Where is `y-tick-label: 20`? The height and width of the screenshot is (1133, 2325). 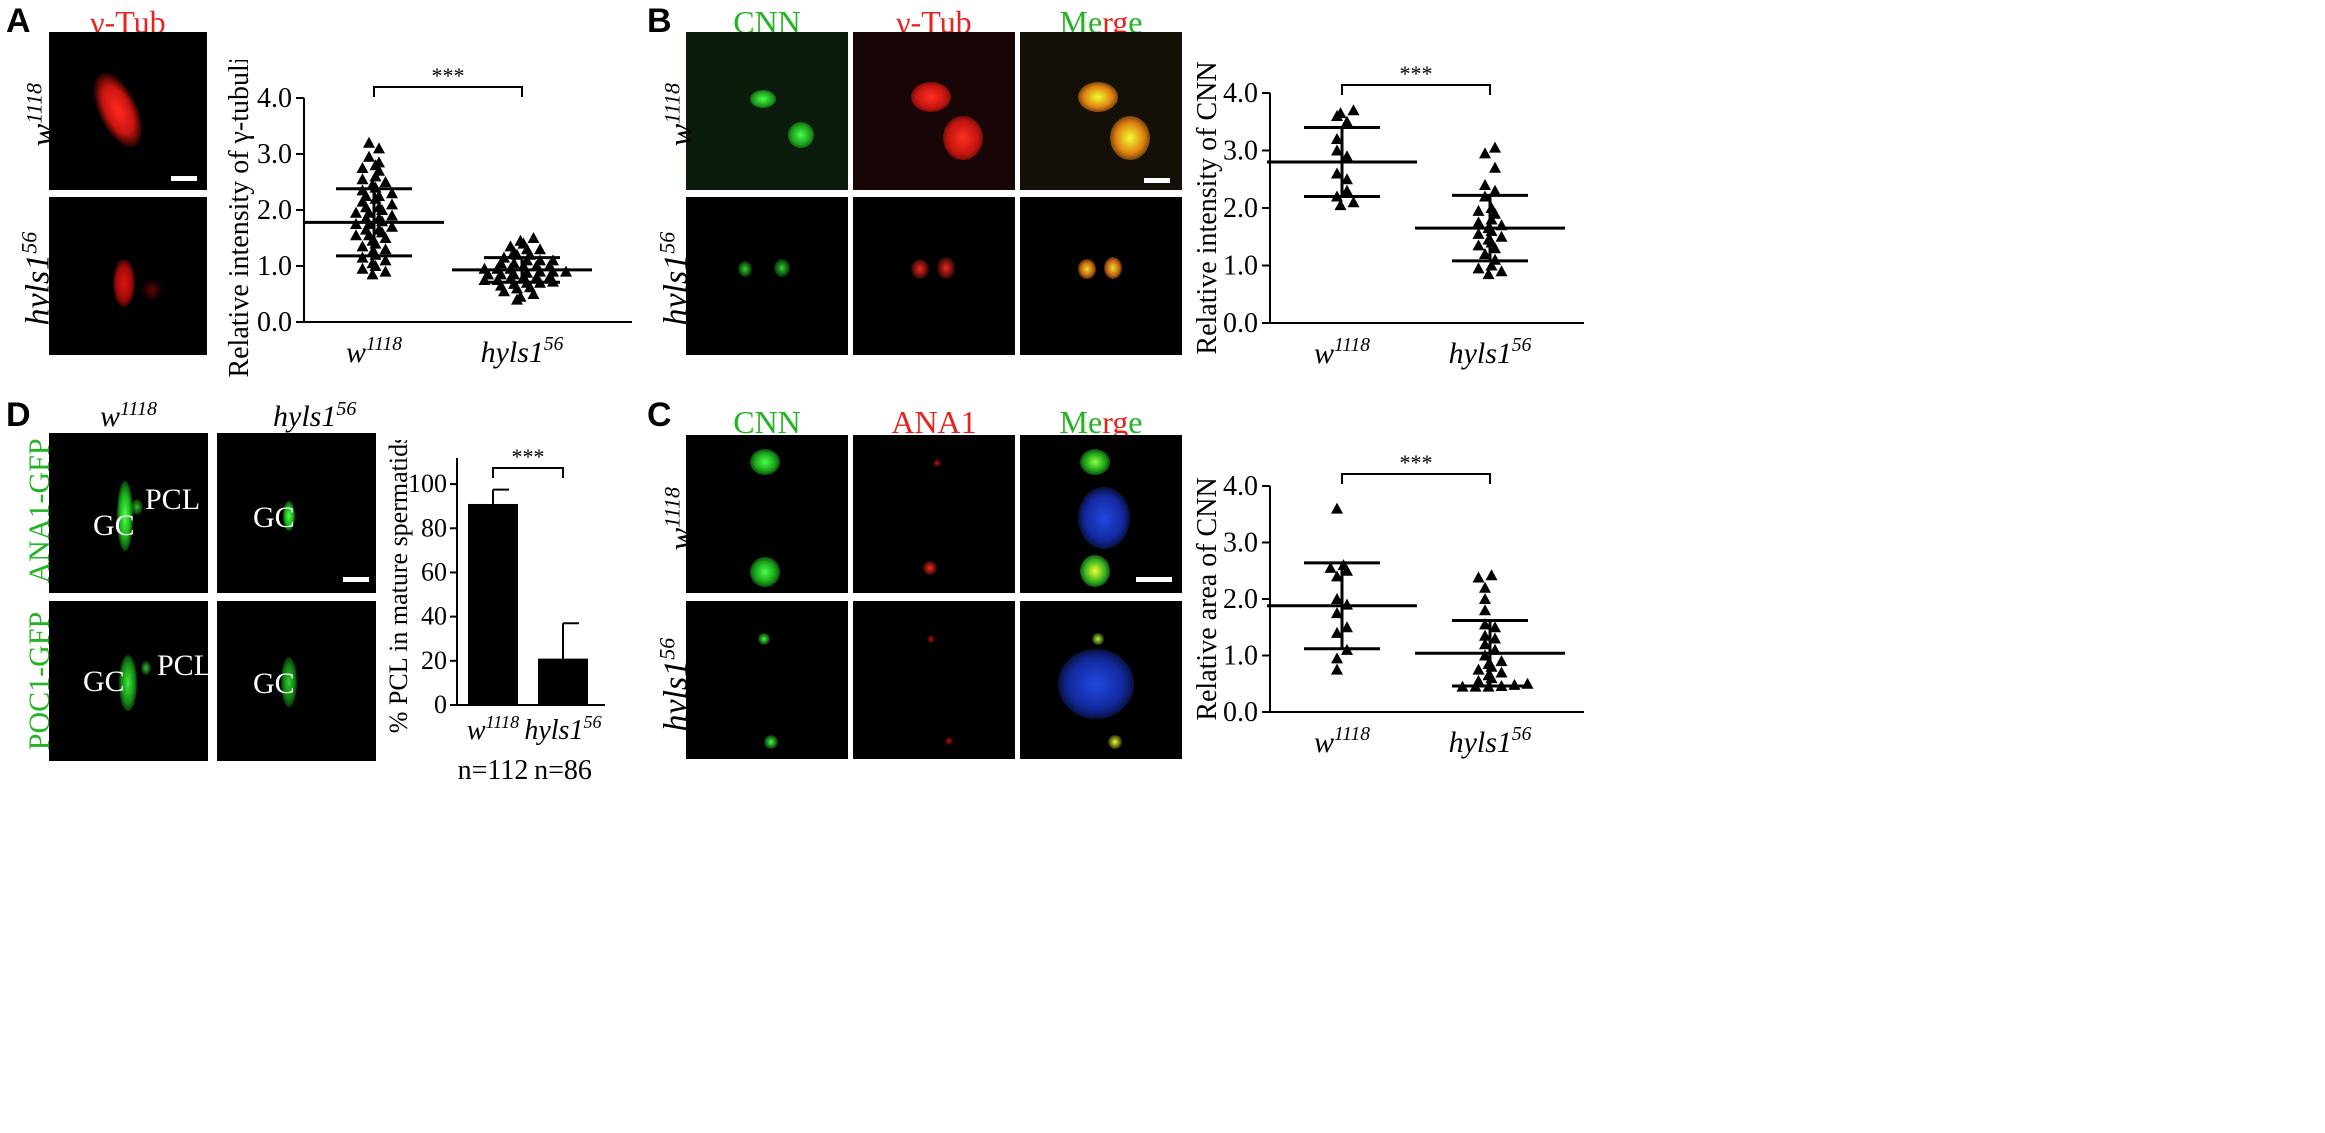
y-tick-label: 20 is located at coordinates (434, 660).